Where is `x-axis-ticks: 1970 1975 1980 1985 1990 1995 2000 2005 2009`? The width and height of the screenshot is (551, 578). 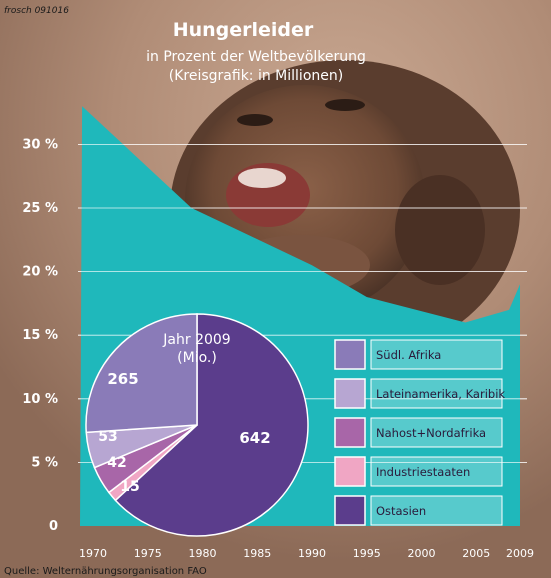
x-axis-ticks: 1970 1975 1980 1985 1990 1995 2000 2005 2009 is located at coordinates (306, 553).